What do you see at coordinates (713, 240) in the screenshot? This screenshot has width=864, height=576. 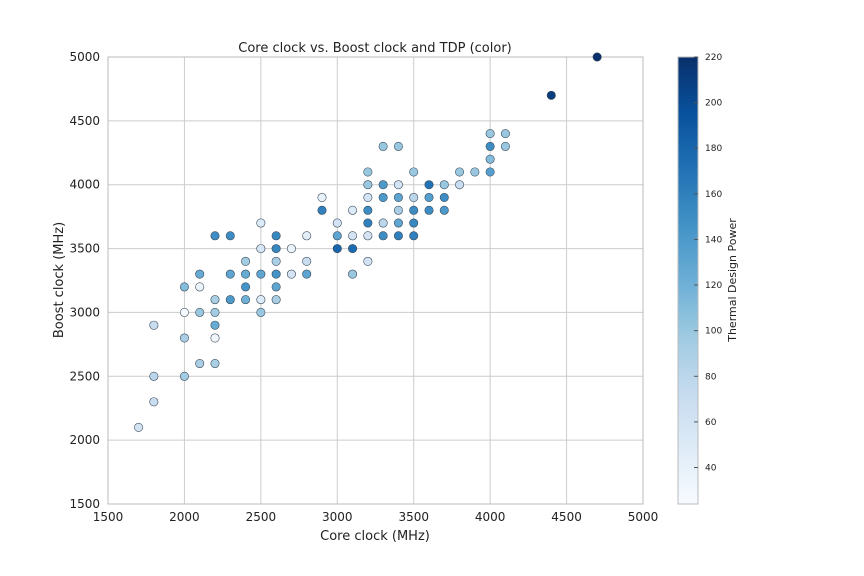 I see `colorbar-tick-label: 140` at bounding box center [713, 240].